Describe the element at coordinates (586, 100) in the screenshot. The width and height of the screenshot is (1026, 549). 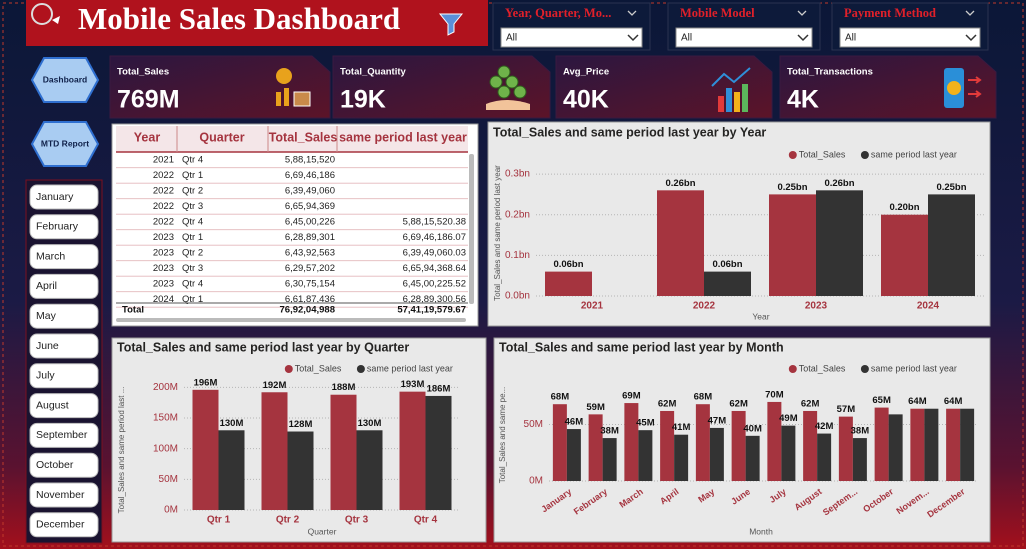
I see `kpi-value: 40K` at that location.